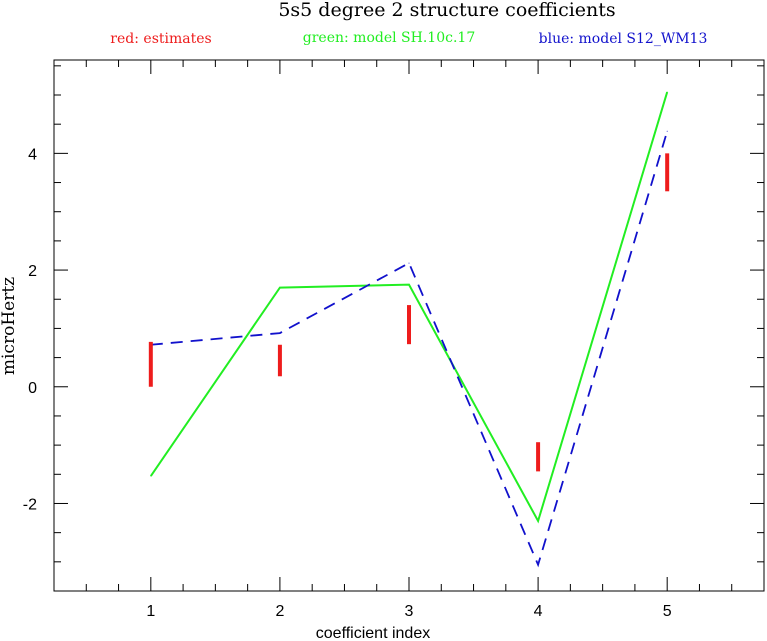  Describe the element at coordinates (150, 611) in the screenshot. I see `x-tick-label: 1` at that location.